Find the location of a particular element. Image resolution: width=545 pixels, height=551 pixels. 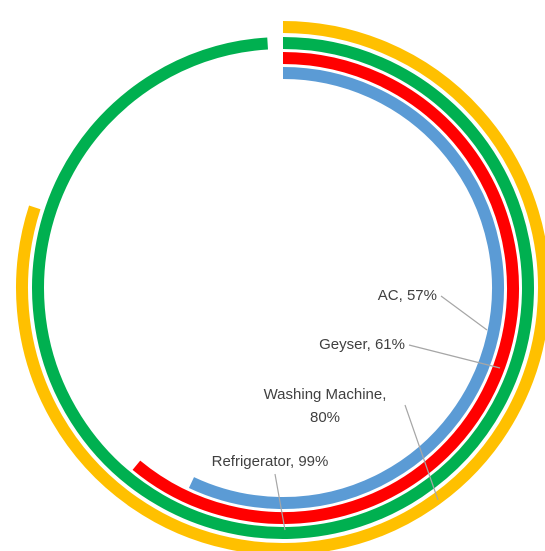

data-label: Refrigerator, 99% is located at coordinates (270, 461).